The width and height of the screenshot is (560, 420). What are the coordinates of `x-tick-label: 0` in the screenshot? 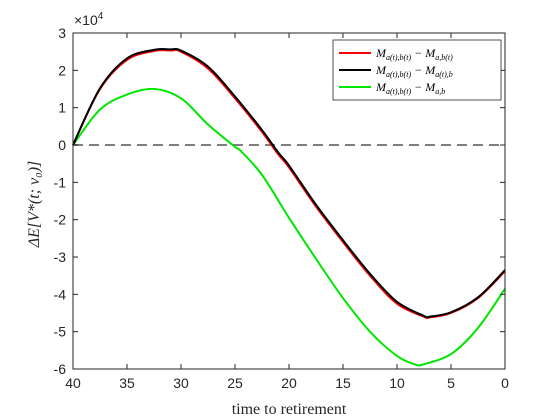 It's located at (505, 383).